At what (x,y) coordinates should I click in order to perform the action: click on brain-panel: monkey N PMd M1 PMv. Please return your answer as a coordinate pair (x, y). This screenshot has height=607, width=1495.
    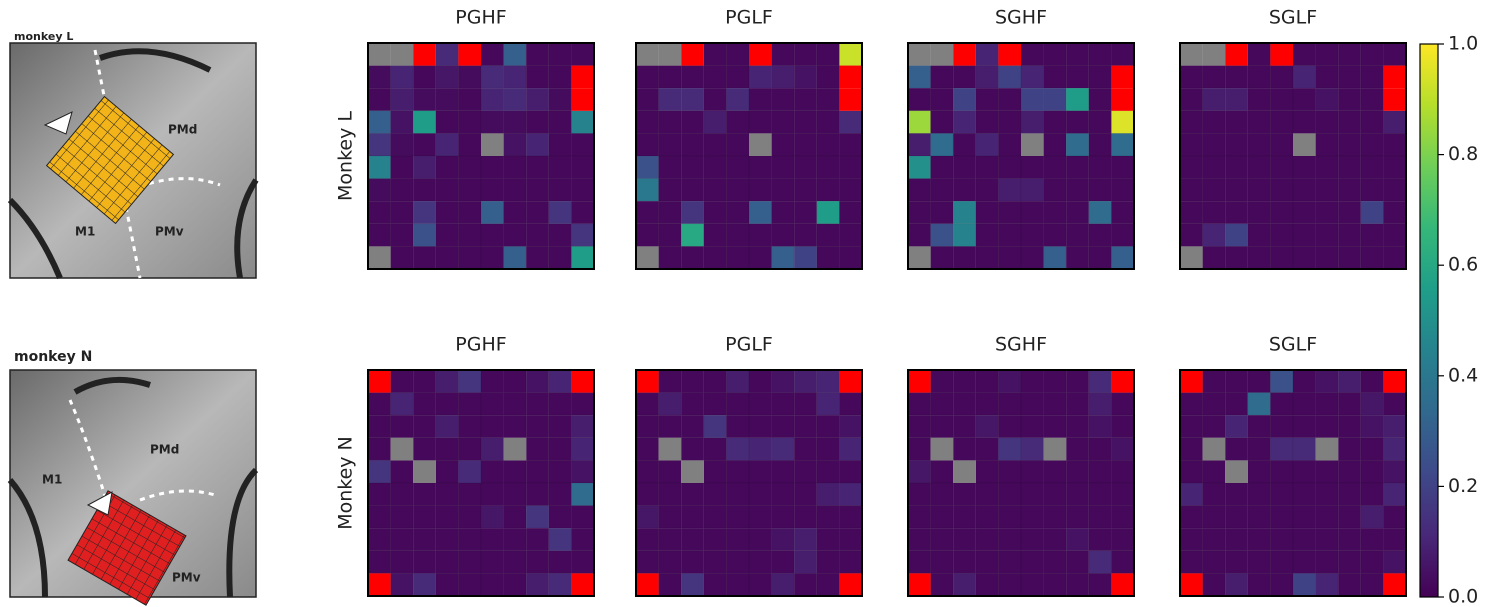
    Looking at the image, I should click on (133, 477).